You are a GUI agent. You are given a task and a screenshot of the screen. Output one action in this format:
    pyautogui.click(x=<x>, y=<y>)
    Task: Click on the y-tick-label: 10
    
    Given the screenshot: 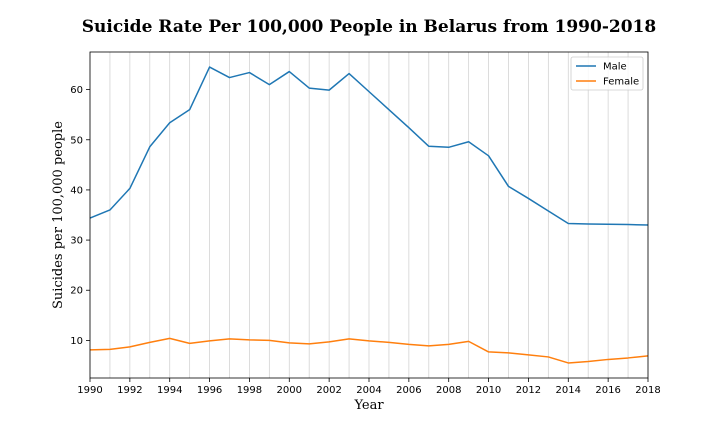 What is the action you would take?
    pyautogui.click(x=76, y=341)
    